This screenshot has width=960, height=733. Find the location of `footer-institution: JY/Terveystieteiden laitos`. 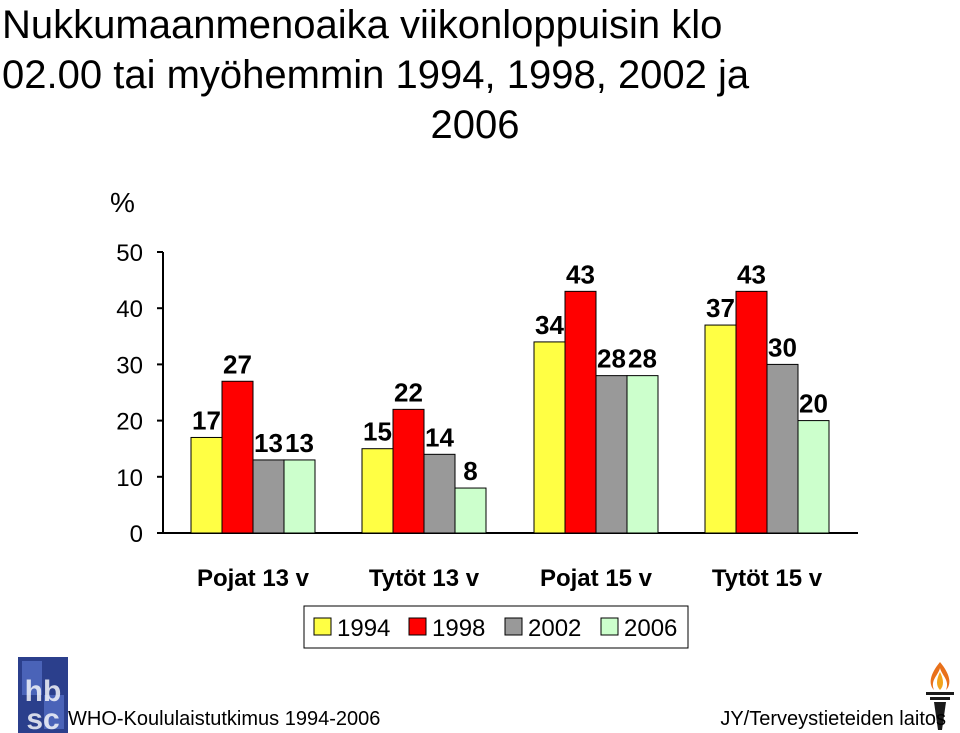

footer-institution: JY/Terveystieteiden laitos is located at coordinates (833, 719).